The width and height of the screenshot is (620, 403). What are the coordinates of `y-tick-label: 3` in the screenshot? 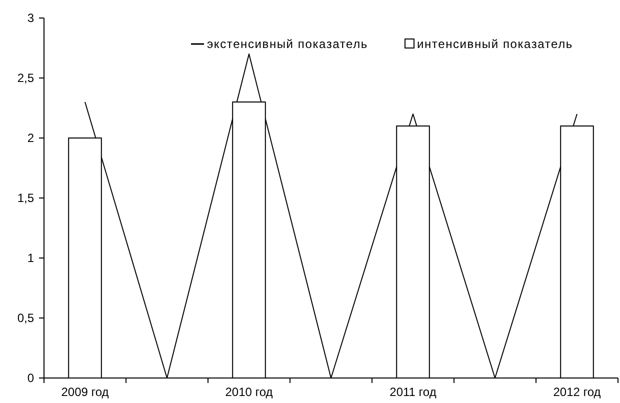 It's located at (30, 18).